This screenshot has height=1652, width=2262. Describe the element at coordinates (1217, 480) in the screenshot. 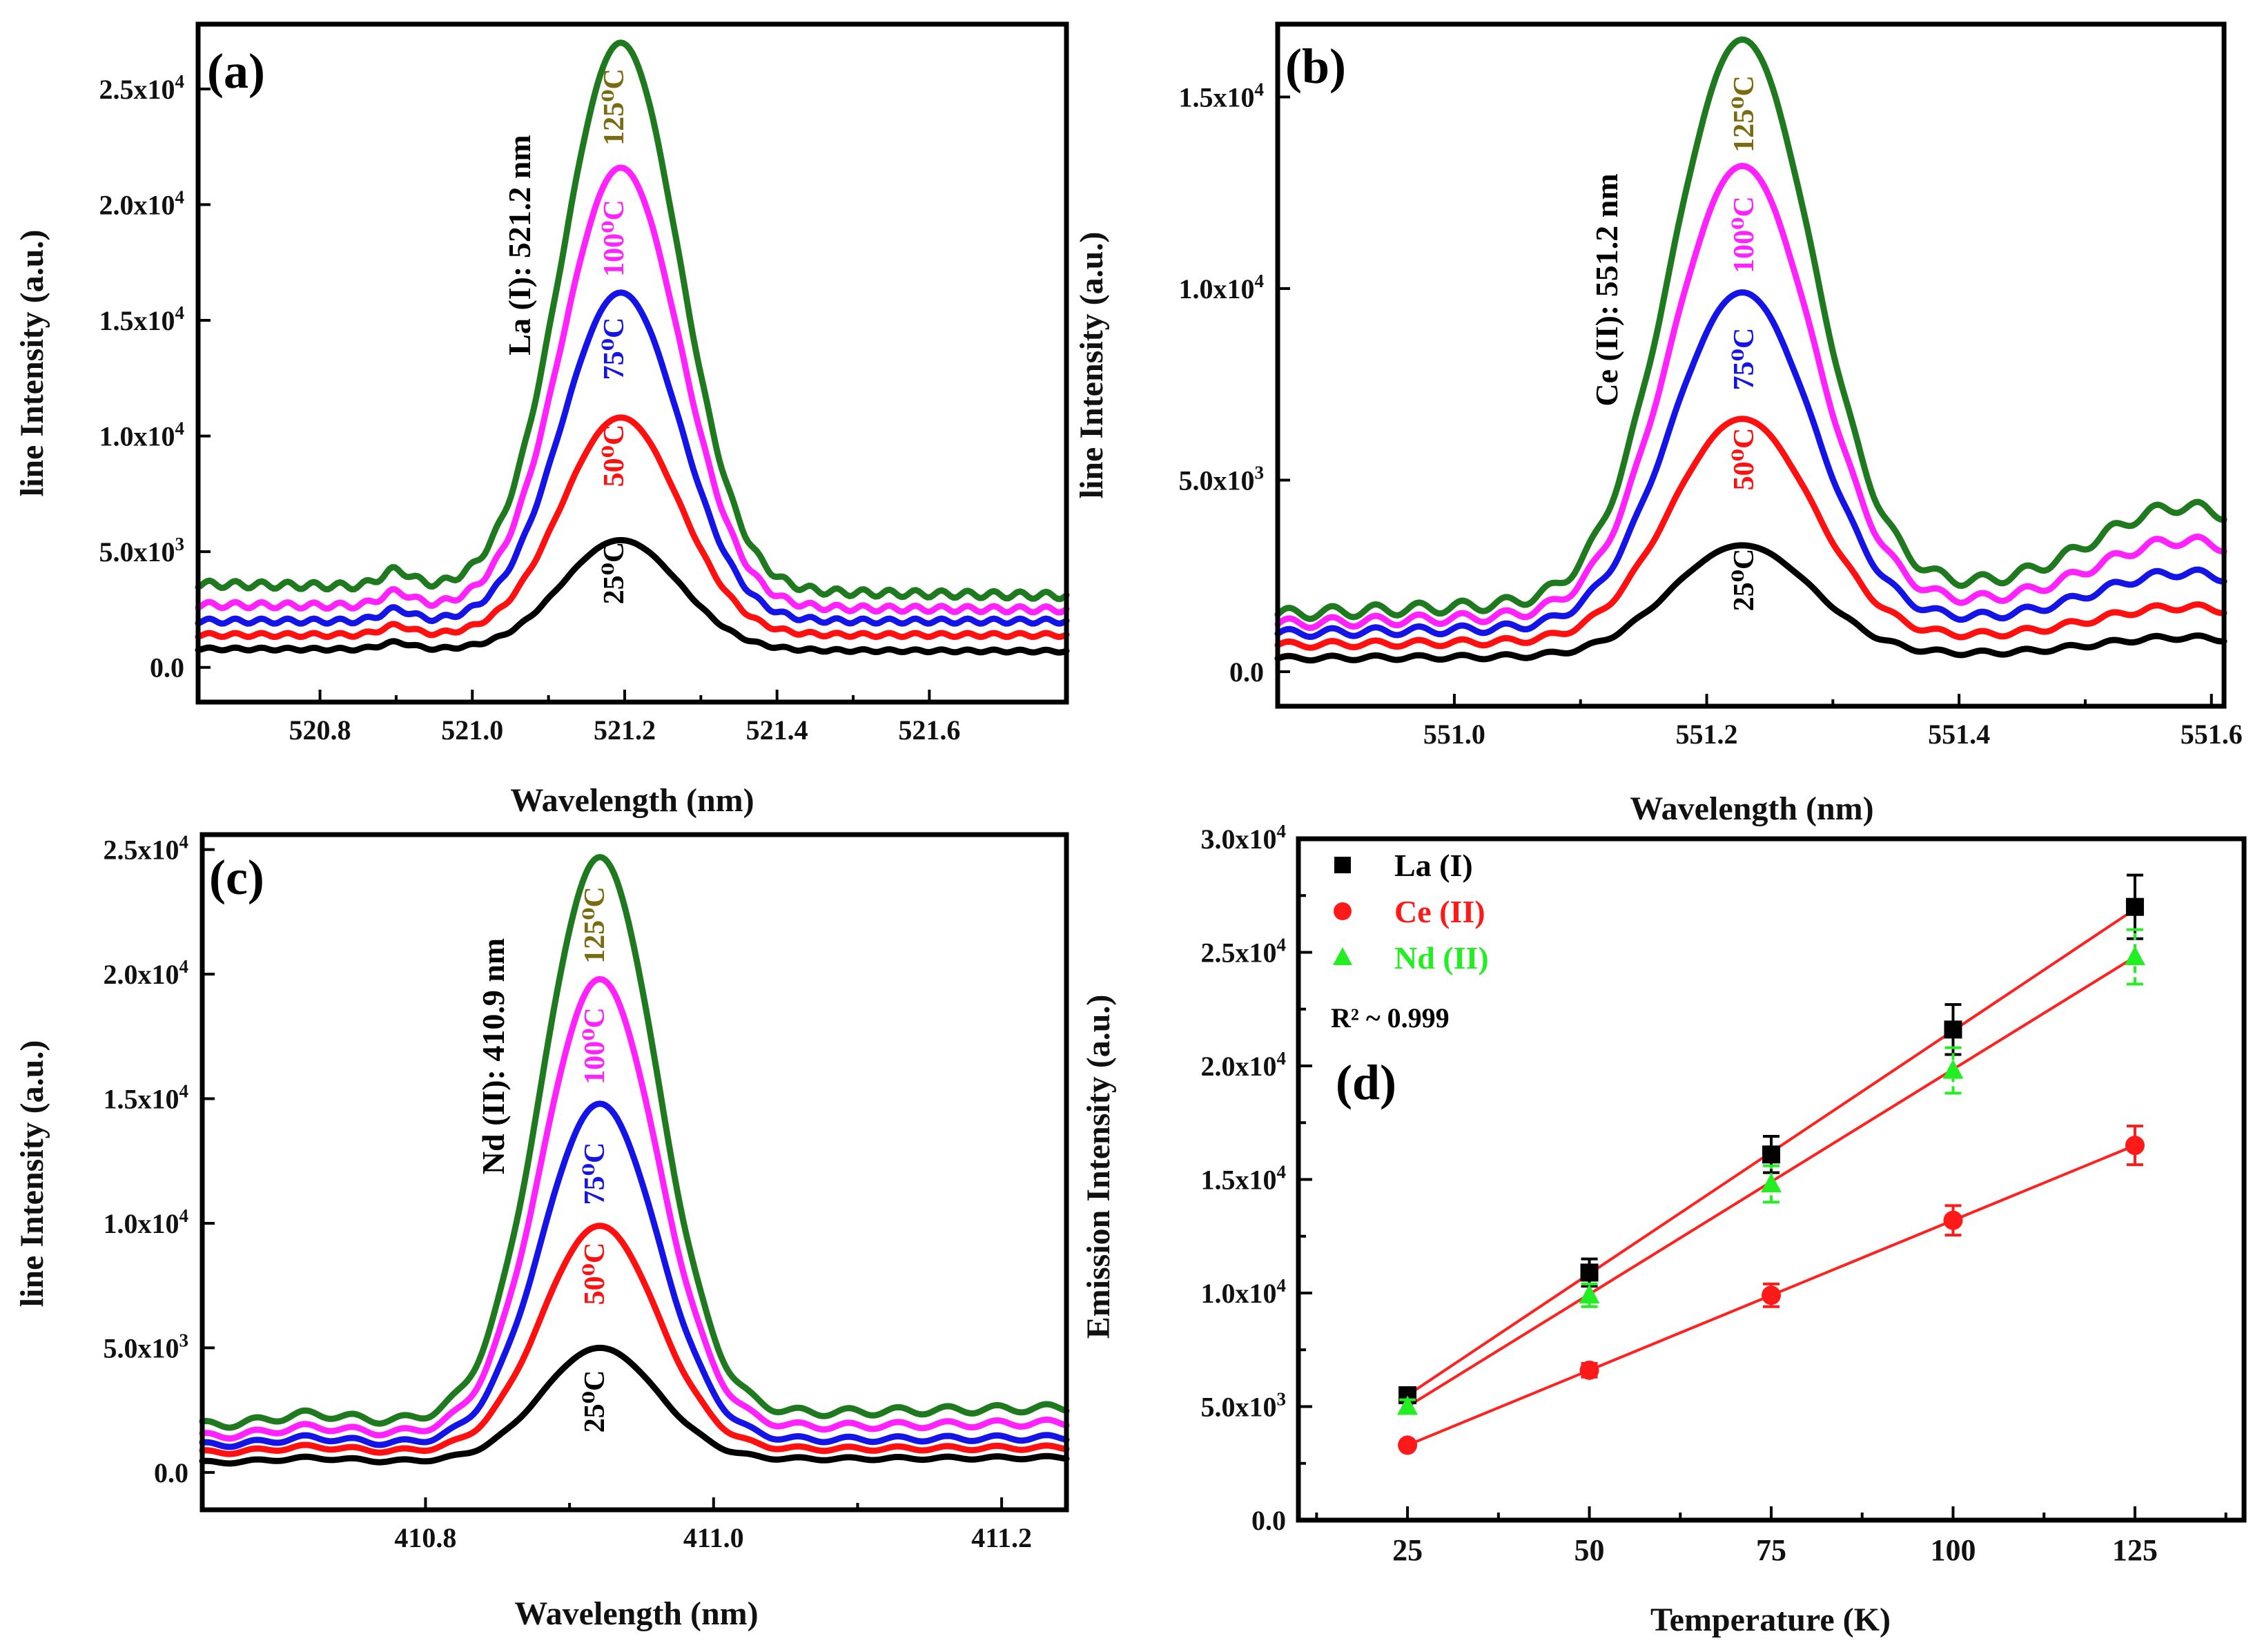

I see `panel-b-ytick-label-base: 5.0x10` at that location.